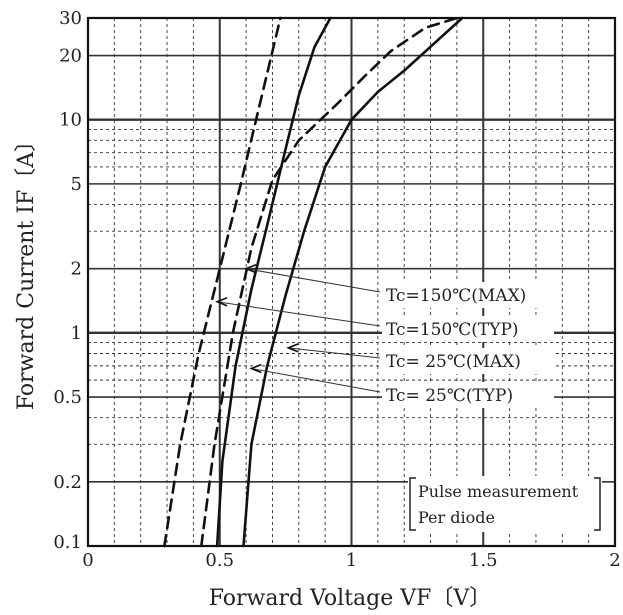  I want to click on annotation-bracket-right, so click(597, 504).